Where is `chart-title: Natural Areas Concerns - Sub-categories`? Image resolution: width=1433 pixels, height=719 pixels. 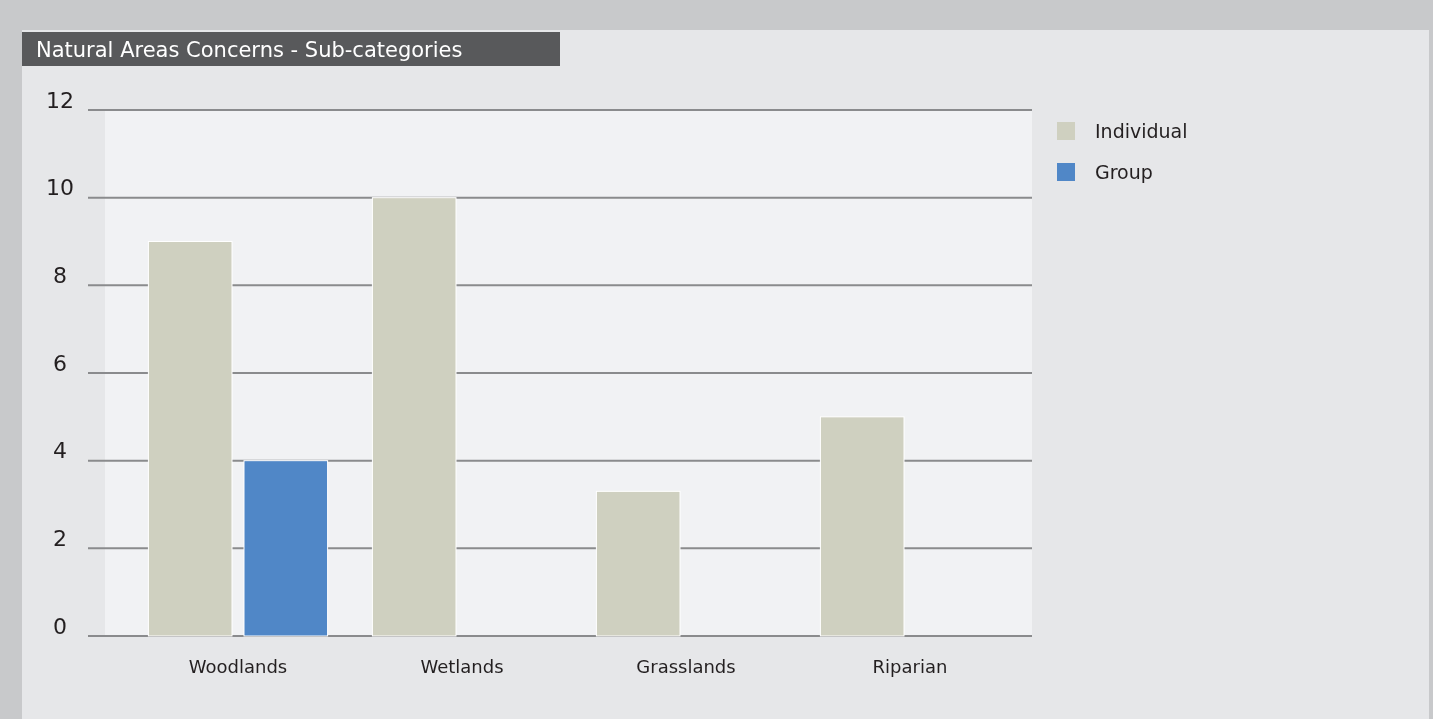 chart-title: Natural Areas Concerns - Sub-categories is located at coordinates (249, 50).